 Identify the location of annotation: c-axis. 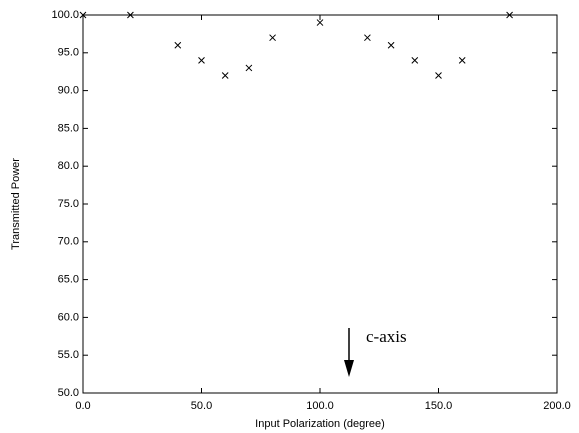
(386, 336).